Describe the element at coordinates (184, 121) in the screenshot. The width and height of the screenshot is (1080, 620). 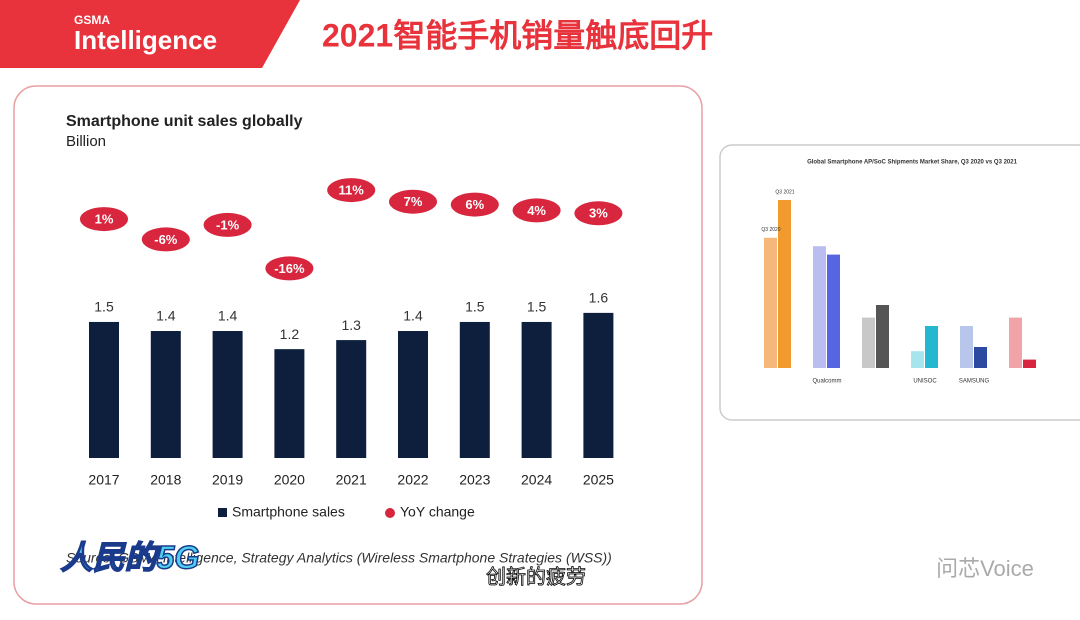
I see `chart-title: Smartphone unit sales globally` at that location.